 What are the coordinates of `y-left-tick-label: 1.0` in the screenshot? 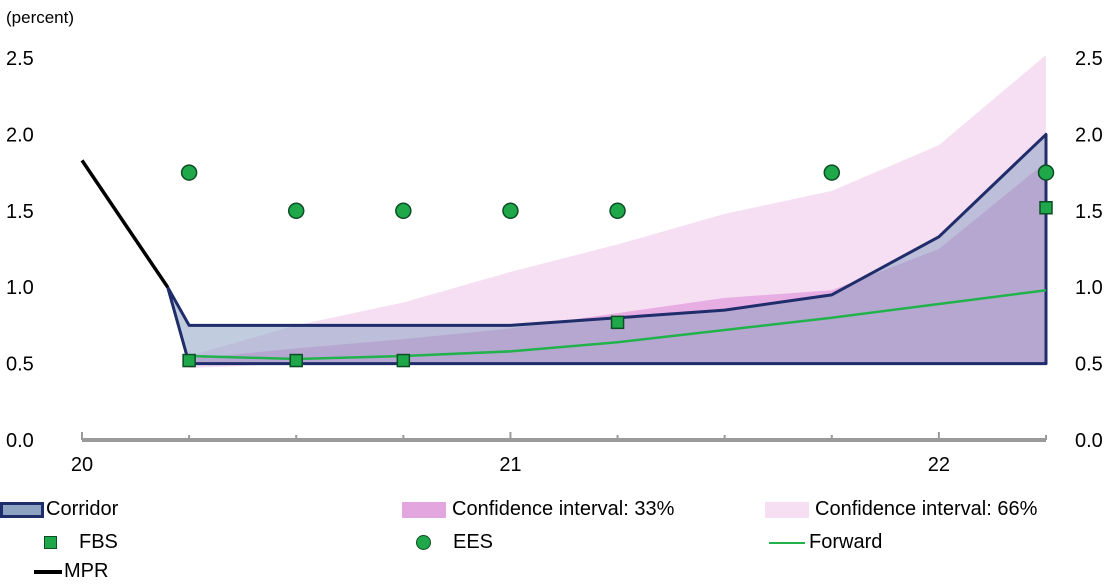 It's located at (20, 288).